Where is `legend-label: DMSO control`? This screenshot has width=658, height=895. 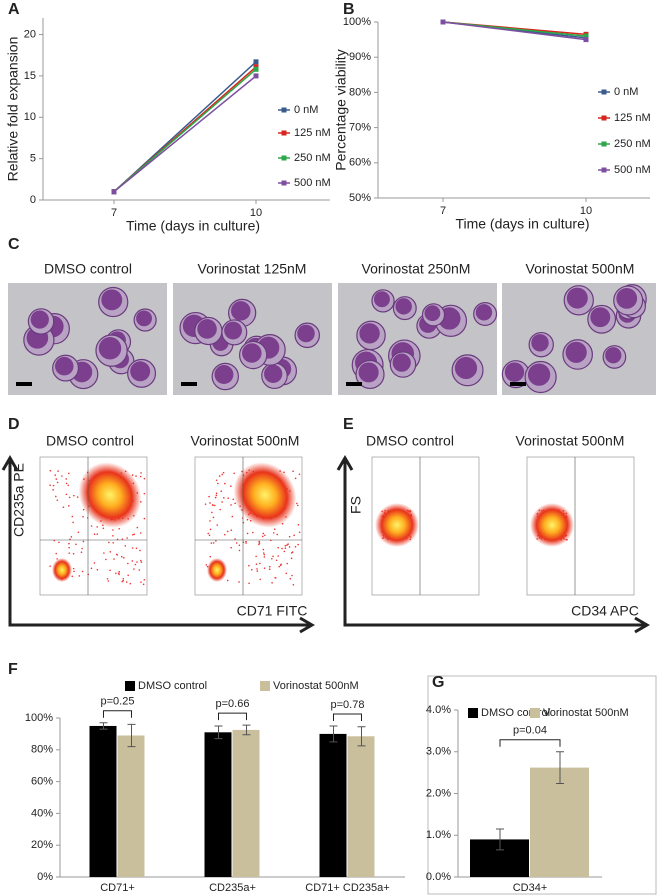
legend-label: DMSO control is located at coordinates (172, 686).